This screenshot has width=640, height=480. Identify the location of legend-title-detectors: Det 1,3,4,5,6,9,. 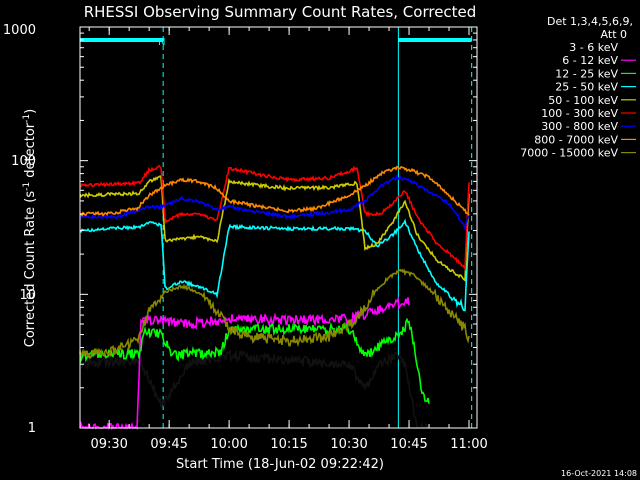
(590, 21).